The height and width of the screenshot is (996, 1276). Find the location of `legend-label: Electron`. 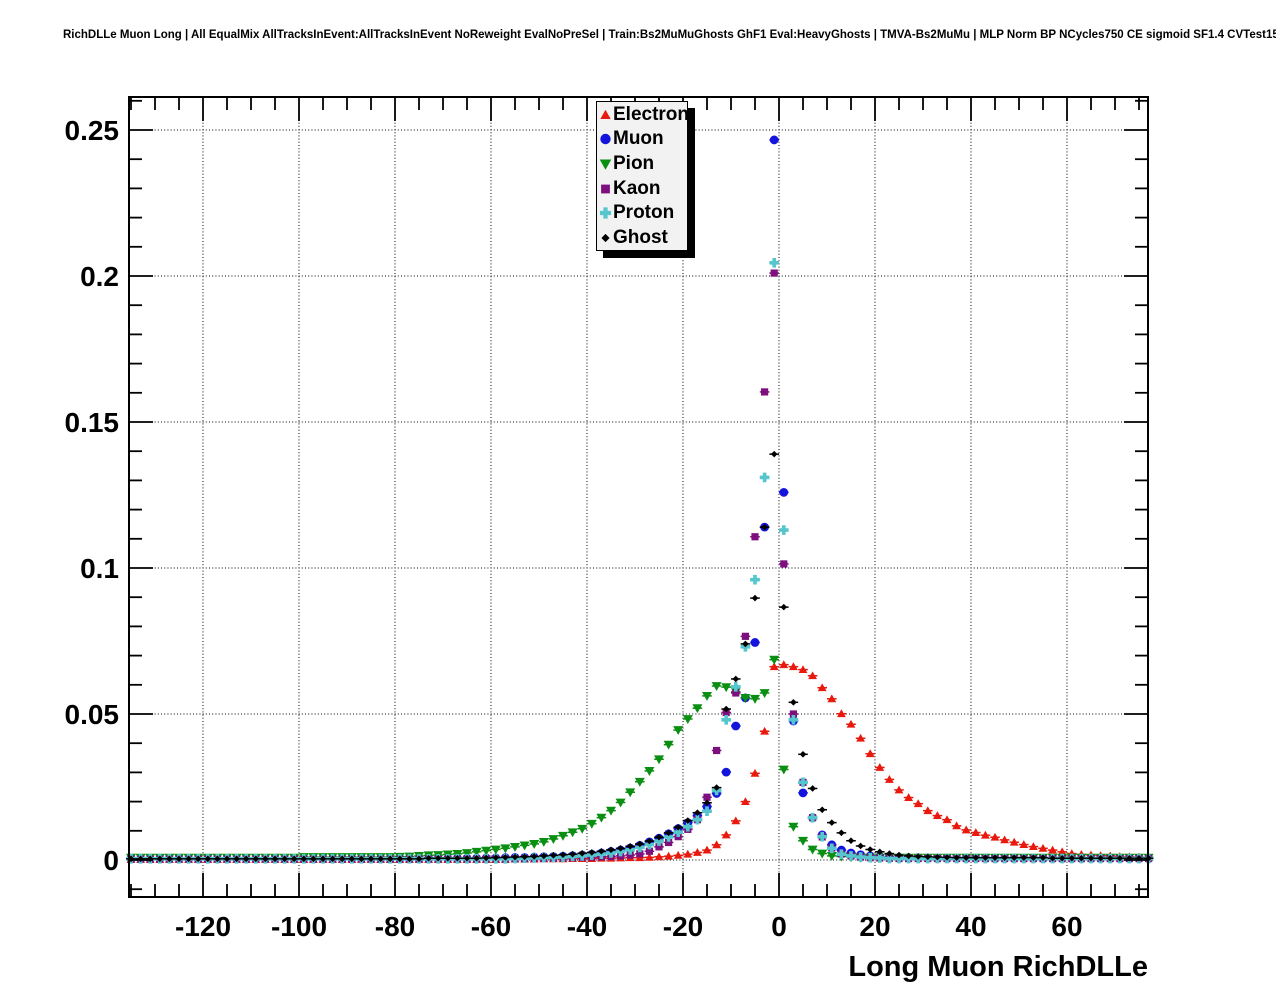

legend-label: Electron is located at coordinates (651, 114).